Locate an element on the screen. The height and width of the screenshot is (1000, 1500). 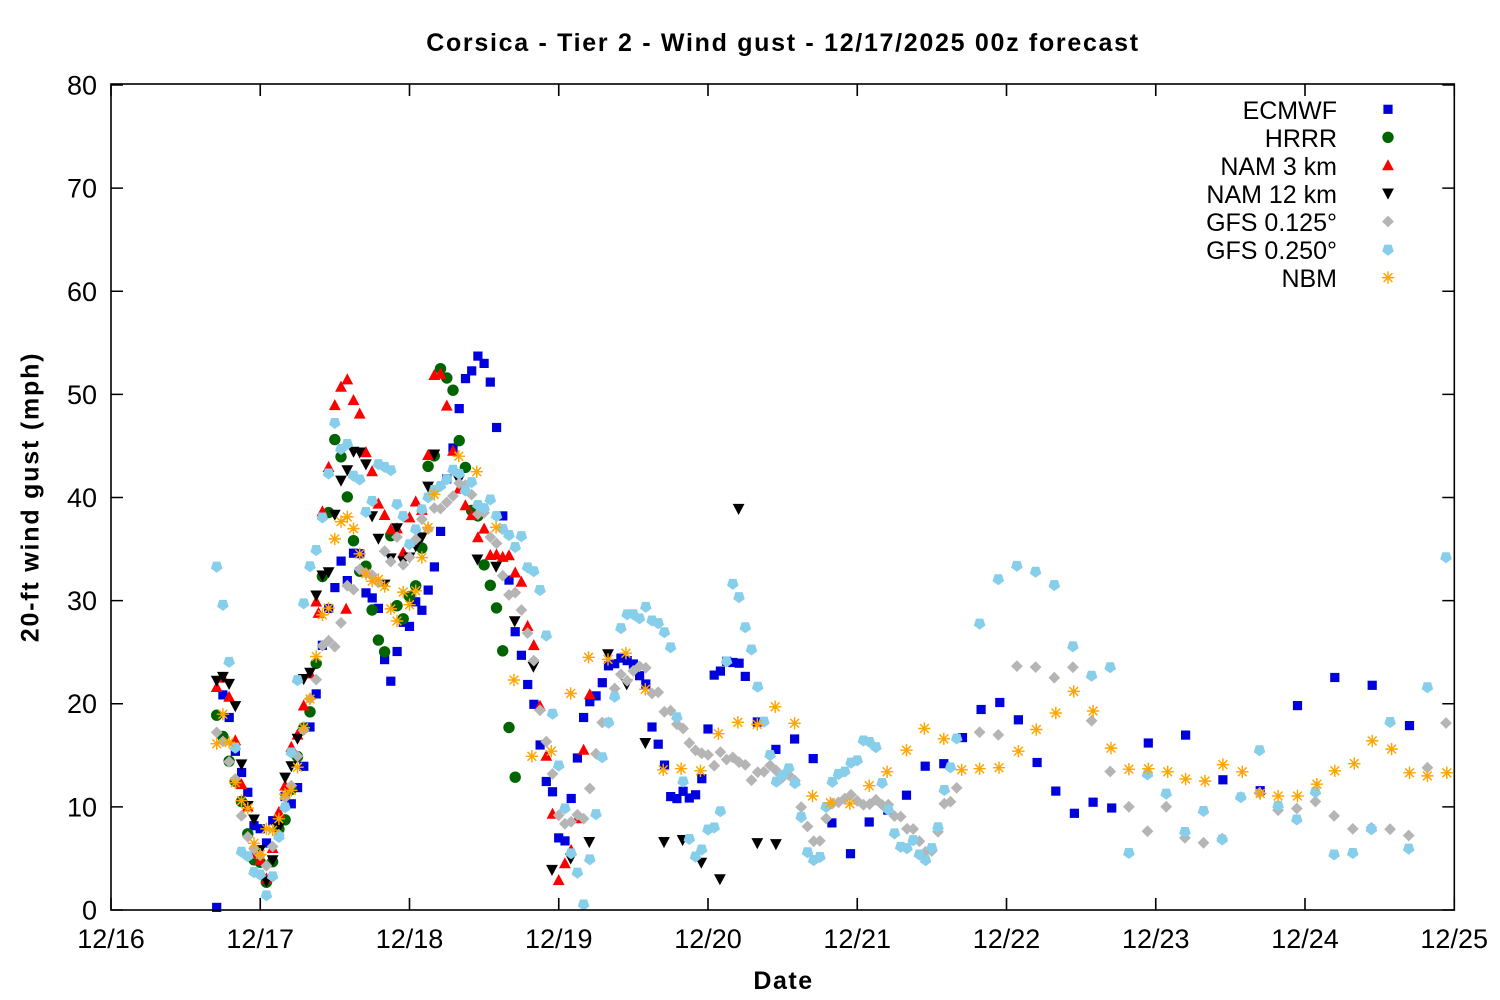
svg-text: GFS 0.250° is located at coordinates (1271, 251).